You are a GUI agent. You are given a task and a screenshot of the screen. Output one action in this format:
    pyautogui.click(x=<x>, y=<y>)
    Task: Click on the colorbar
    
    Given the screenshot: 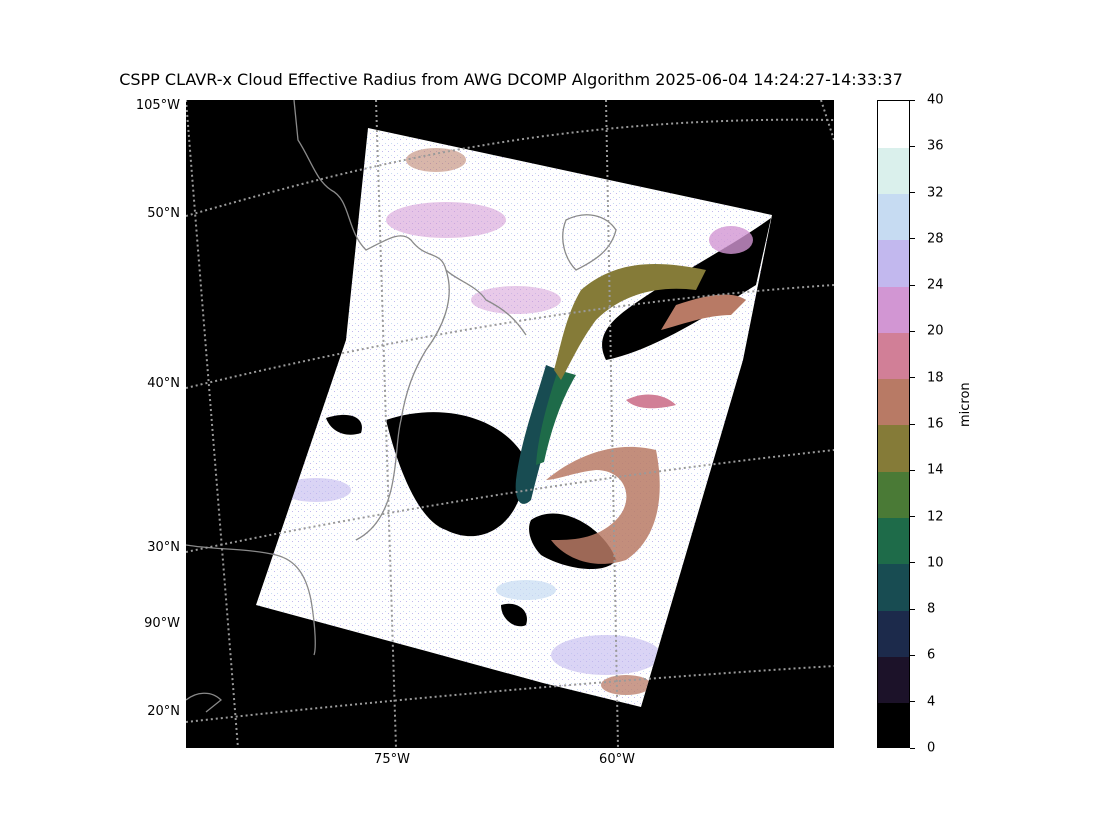 What is the action you would take?
    pyautogui.click(x=893, y=424)
    